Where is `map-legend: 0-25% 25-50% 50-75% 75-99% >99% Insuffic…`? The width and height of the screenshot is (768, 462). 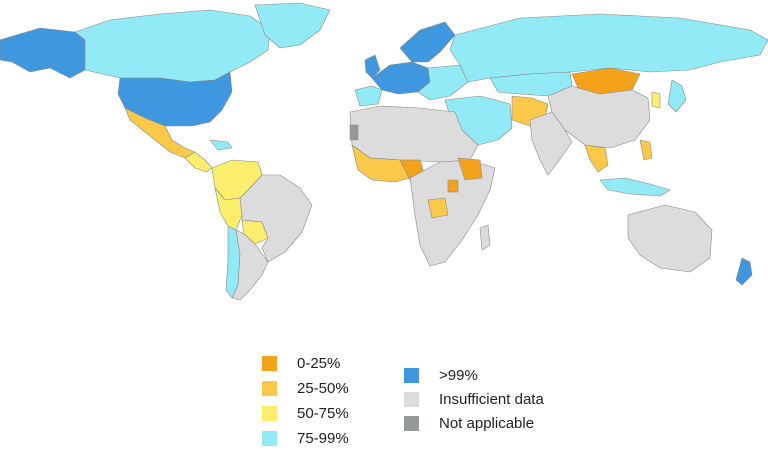
map-legend: 0-25% 25-50% 50-75% 75-99% >99% Insuffic… is located at coordinates (432, 402).